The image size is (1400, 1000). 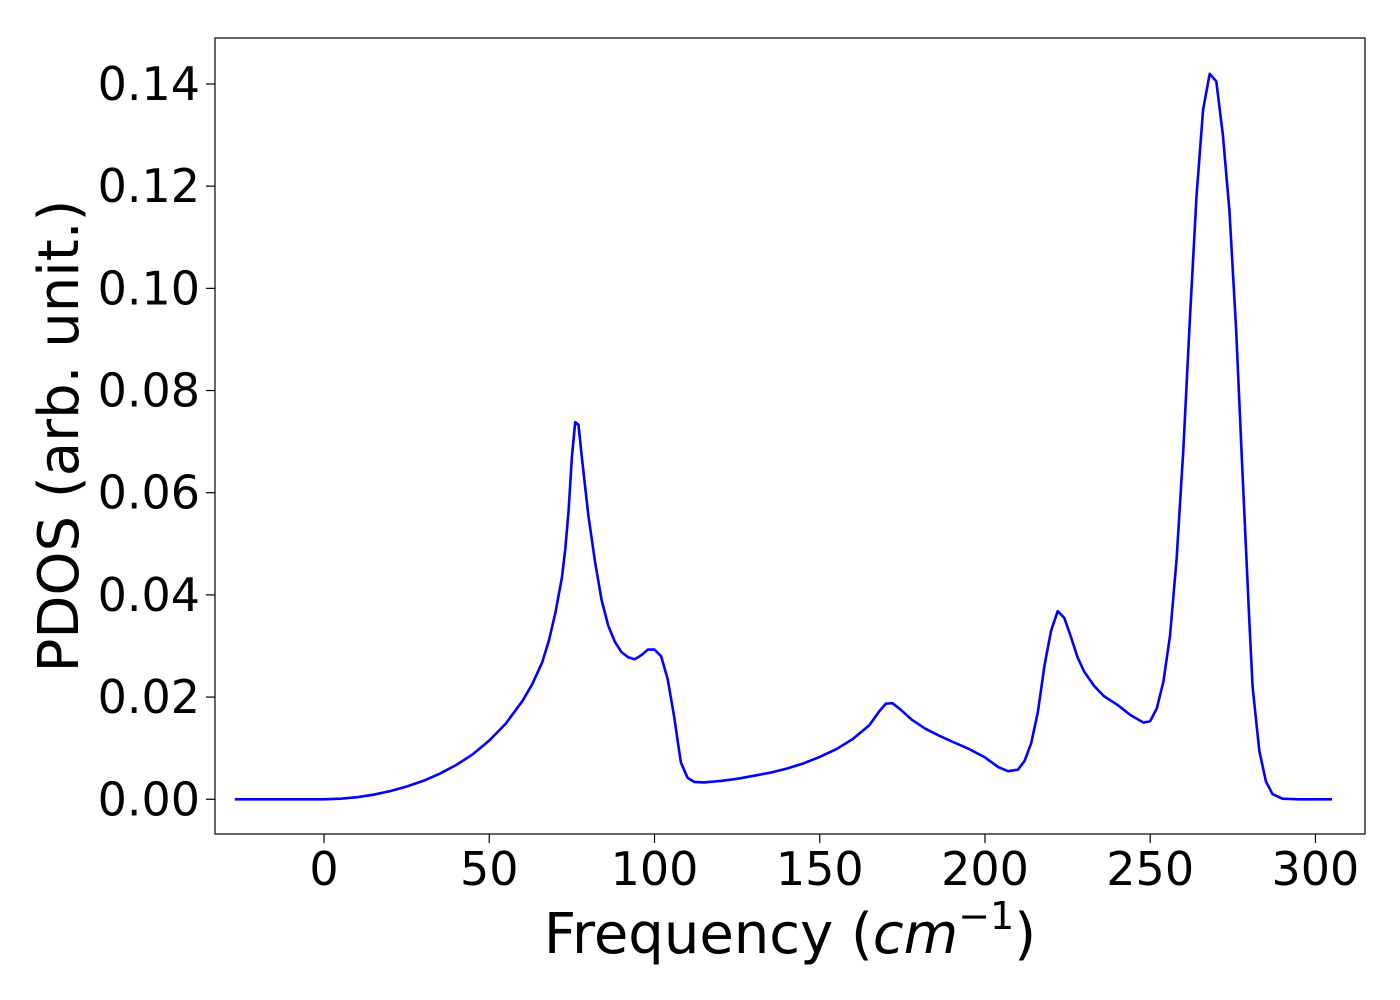 I want to click on y-tick-label: 0.00, so click(x=149, y=799).